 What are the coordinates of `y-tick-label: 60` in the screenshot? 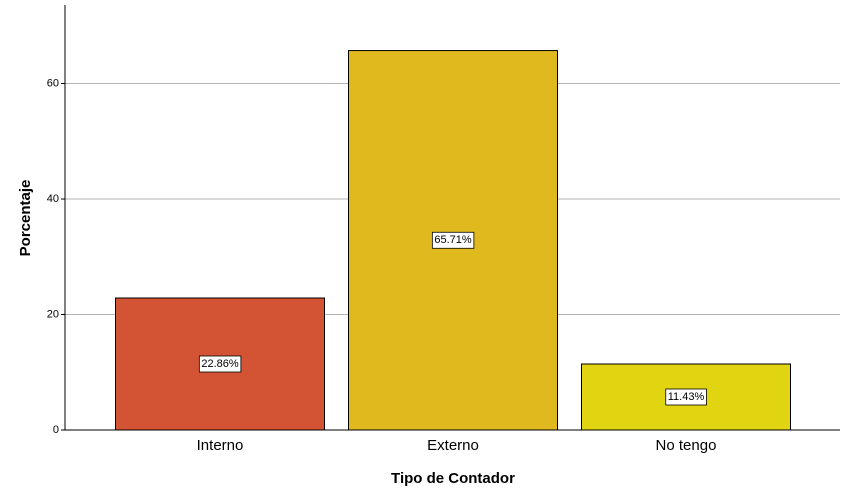 It's located at (53, 83).